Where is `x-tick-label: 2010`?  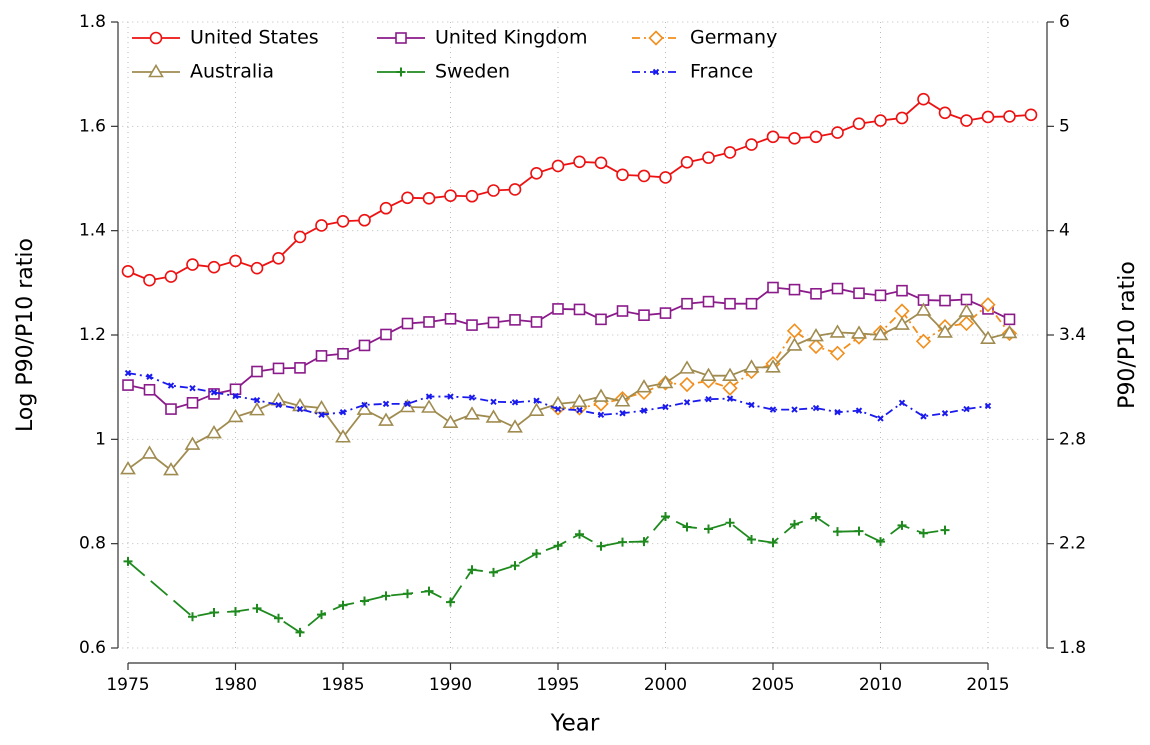
x-tick-label: 2010 is located at coordinates (880, 685).